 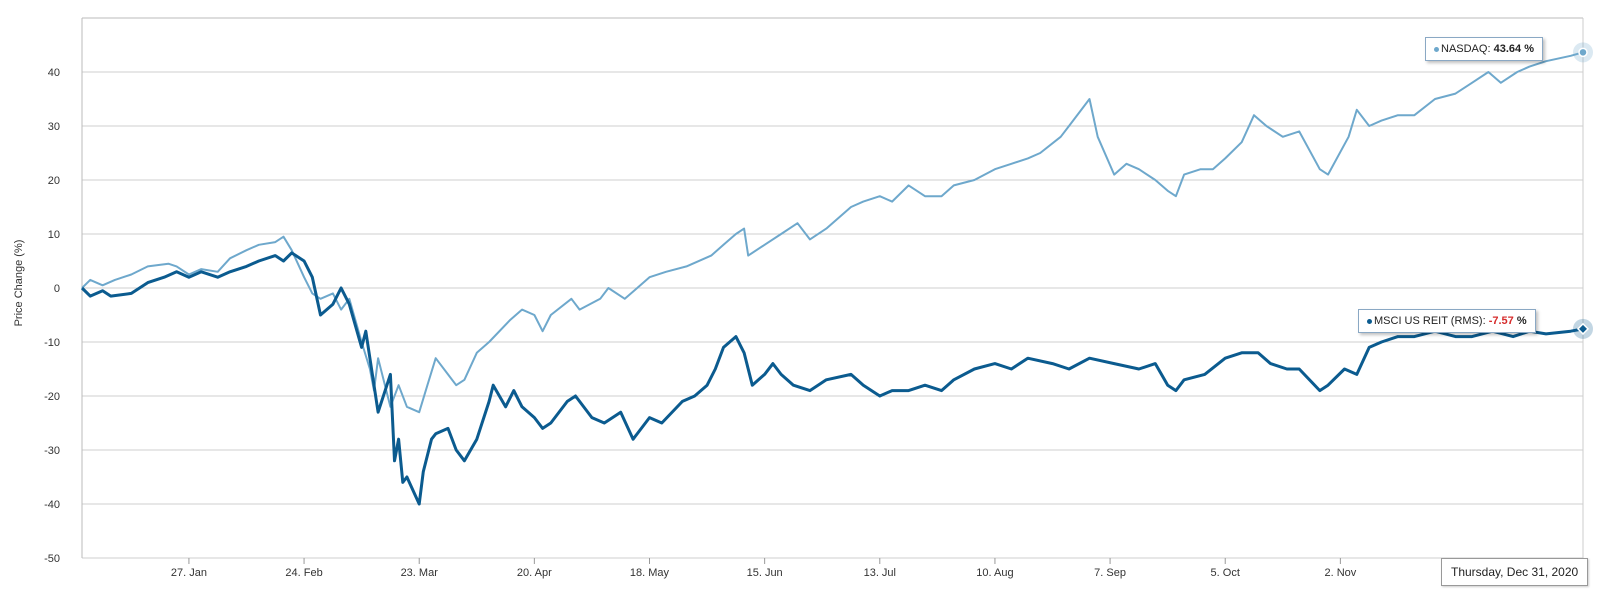 What do you see at coordinates (54, 181) in the screenshot?
I see `y-tick-label: 20` at bounding box center [54, 181].